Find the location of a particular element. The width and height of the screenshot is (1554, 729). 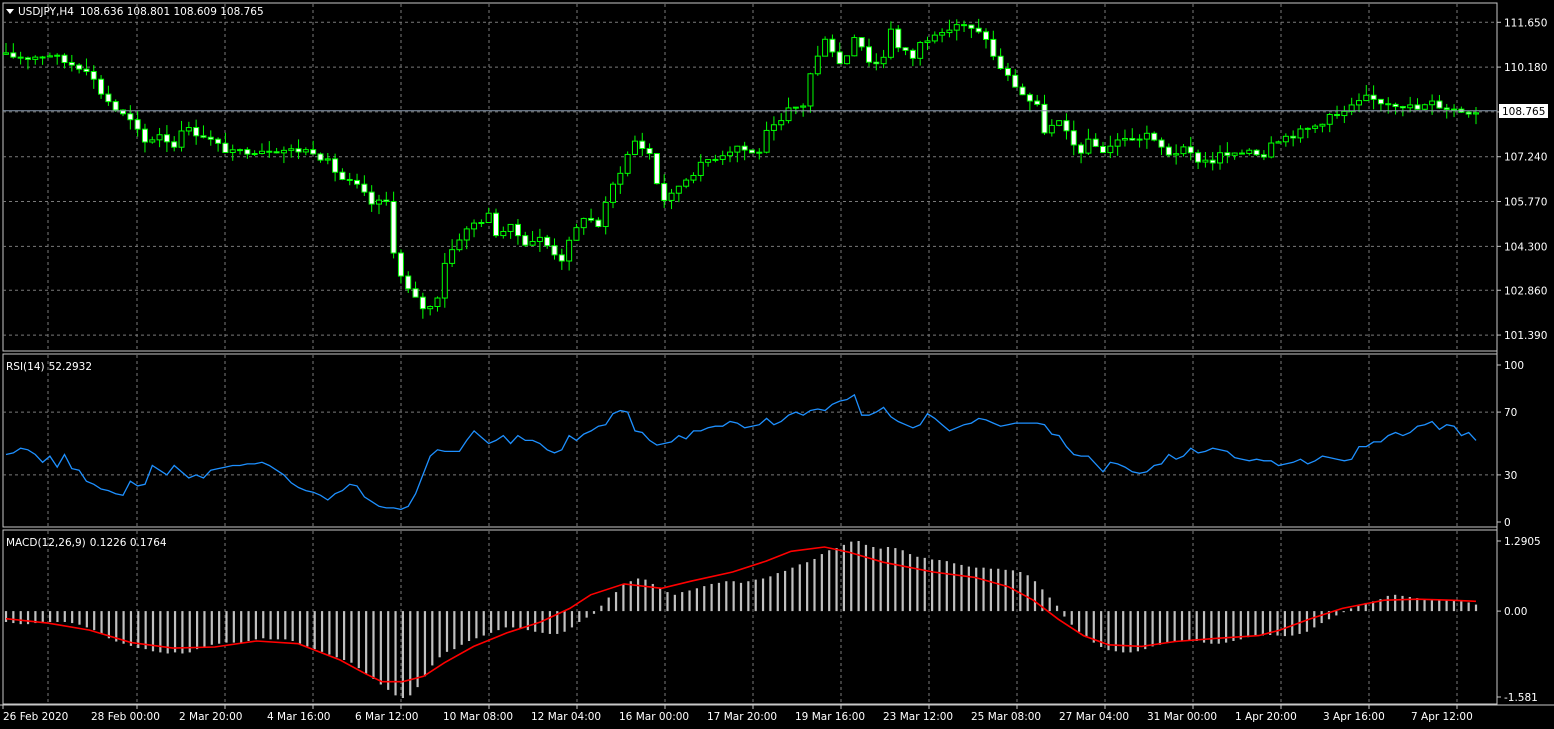

price-tick-label: 104.300 is located at coordinates (1525, 247).